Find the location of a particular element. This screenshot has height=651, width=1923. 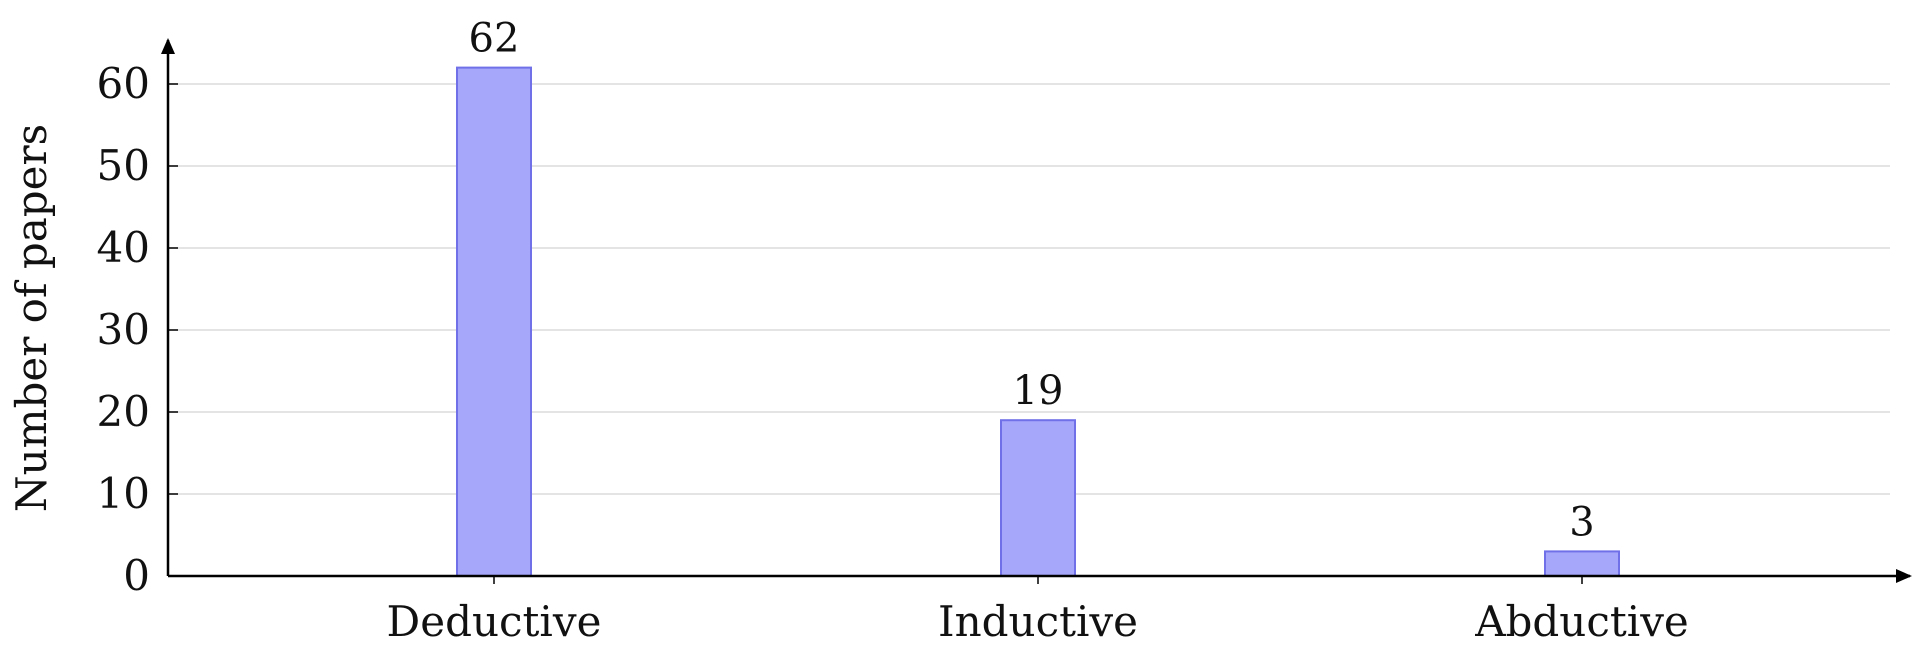

data-label: 19 is located at coordinates (1038, 391).